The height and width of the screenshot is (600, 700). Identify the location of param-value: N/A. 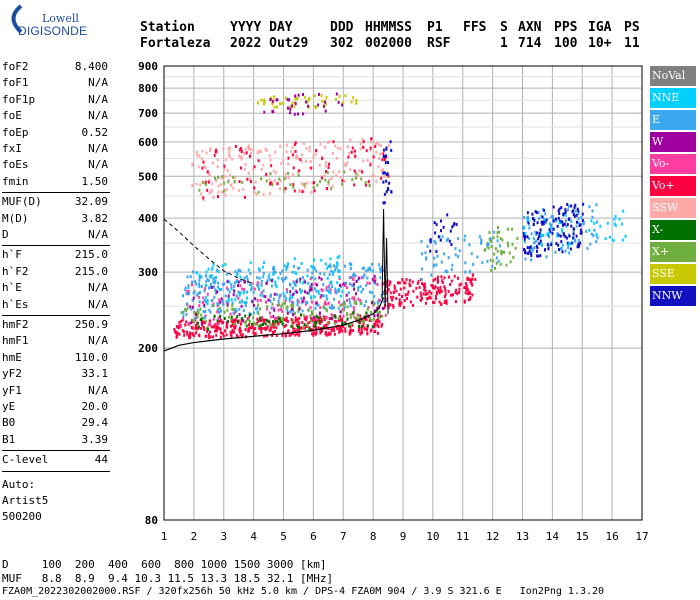
(98, 234).